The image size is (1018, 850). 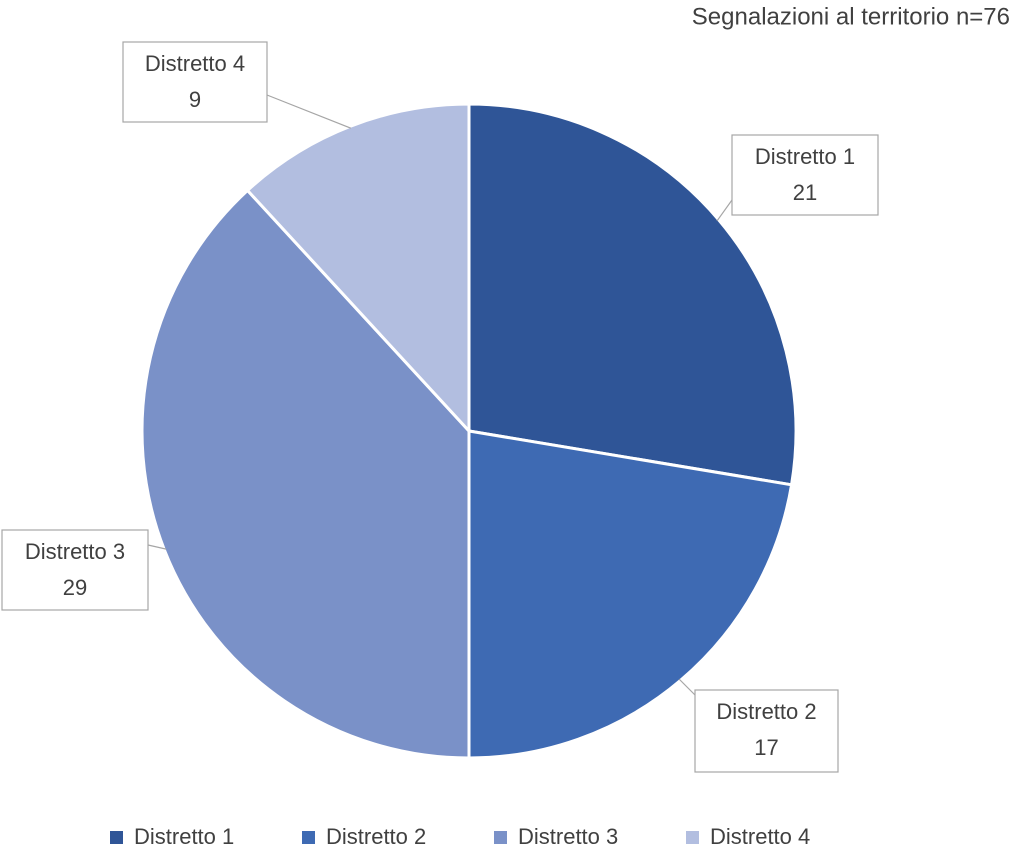 I want to click on legend-label: Distretto 2, so click(x=376, y=836).